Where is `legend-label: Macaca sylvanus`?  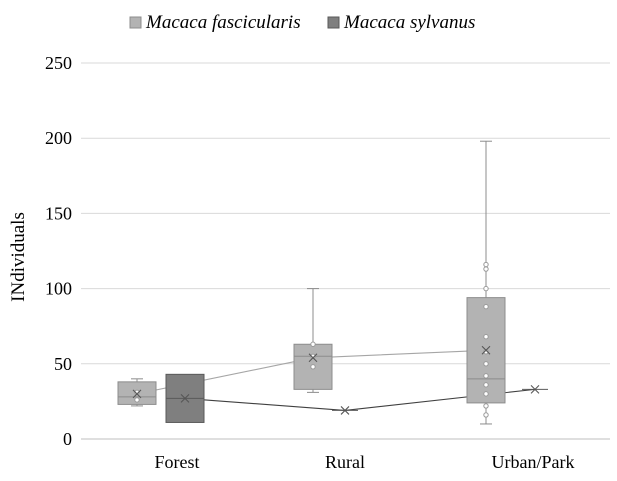 legend-label: Macaca sylvanus is located at coordinates (409, 22).